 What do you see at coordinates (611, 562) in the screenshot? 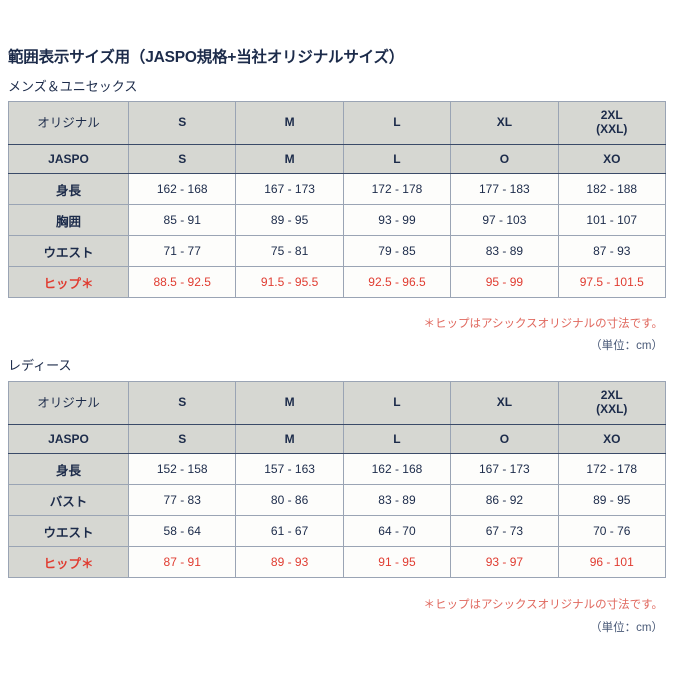
I see `cell: 96 - 101` at bounding box center [611, 562].